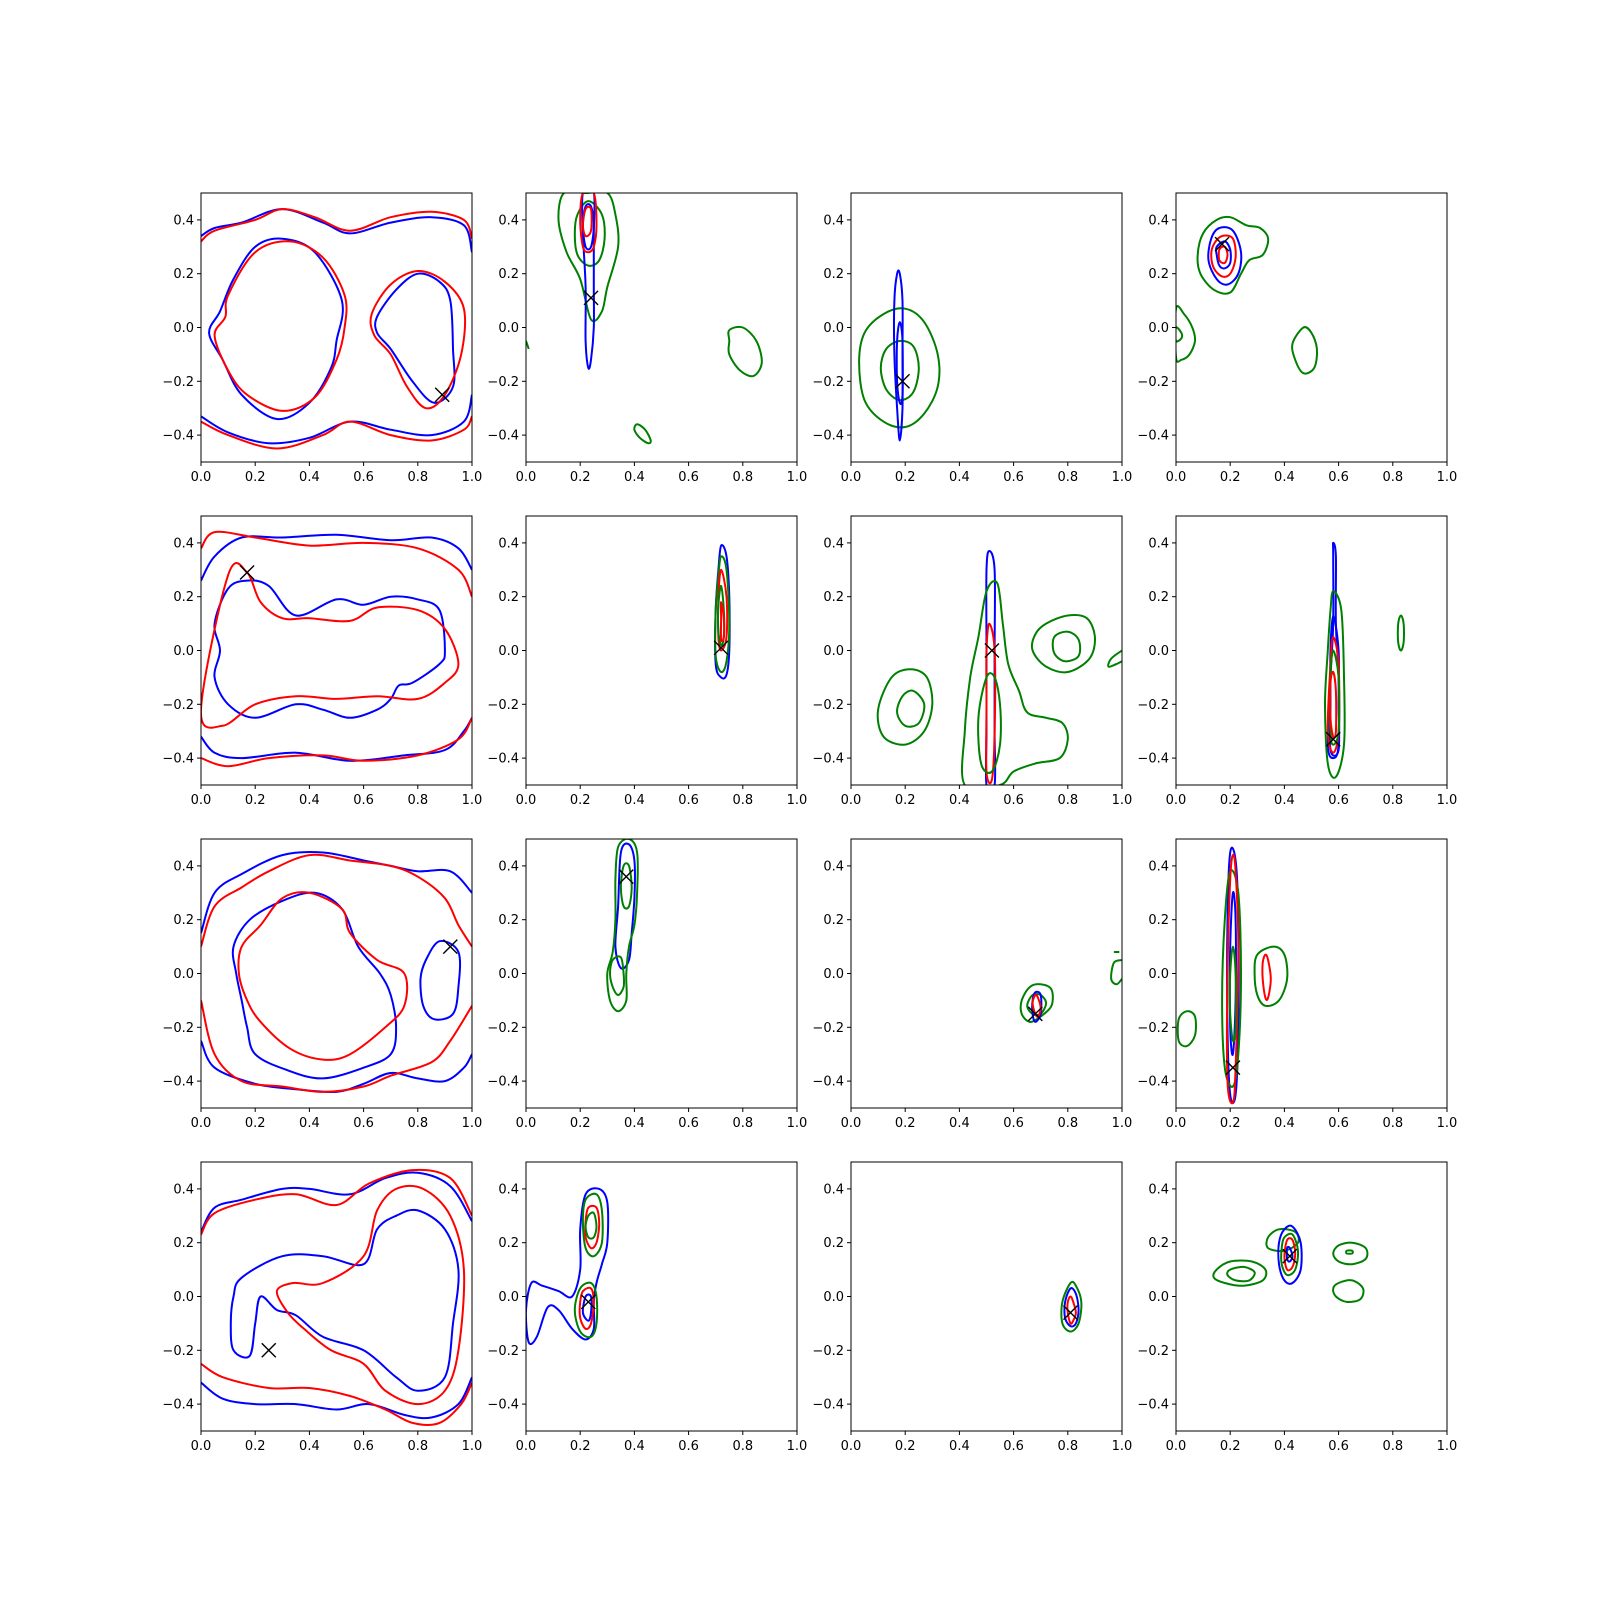  I want to click on subplot-r4c3: 0.0 0.2 0.4 0.6 0.8 1.0 0.4 0.2 0.0 −0.2 −0.4, so click(972, 1307).